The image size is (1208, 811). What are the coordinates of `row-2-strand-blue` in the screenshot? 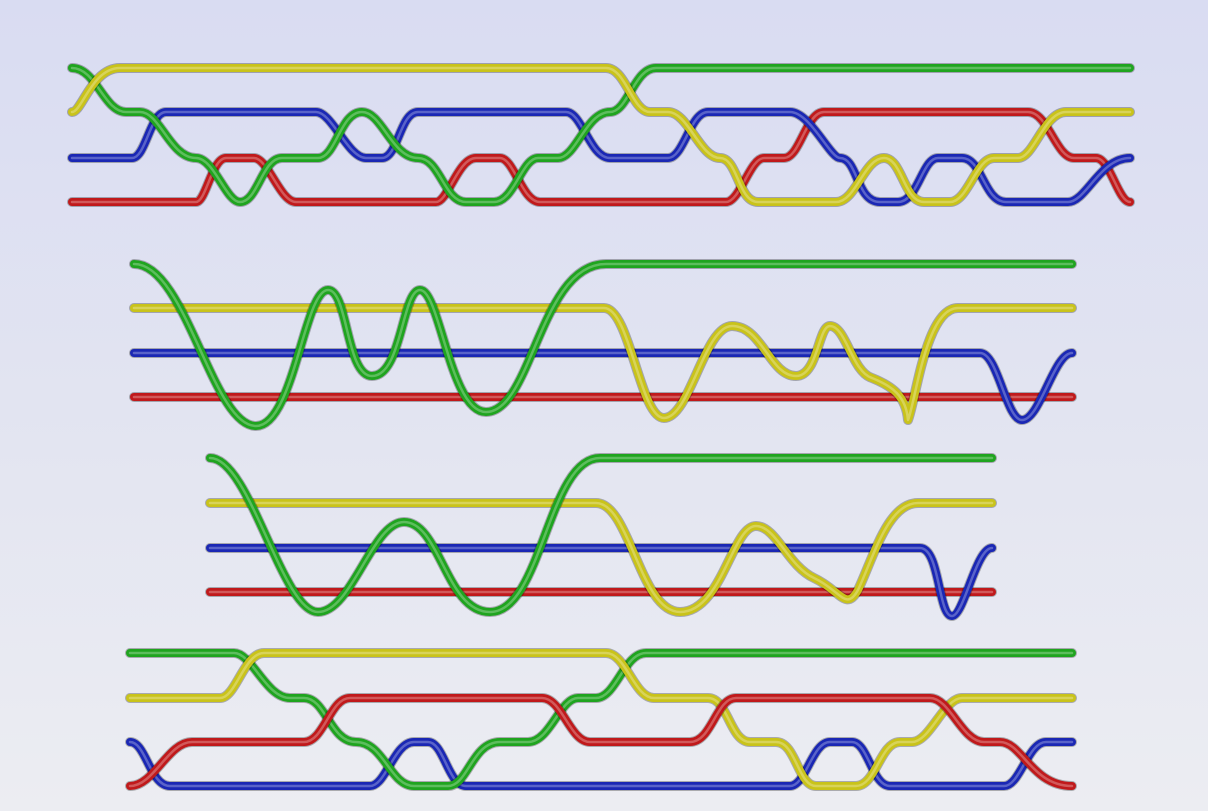 It's located at (603, 386).